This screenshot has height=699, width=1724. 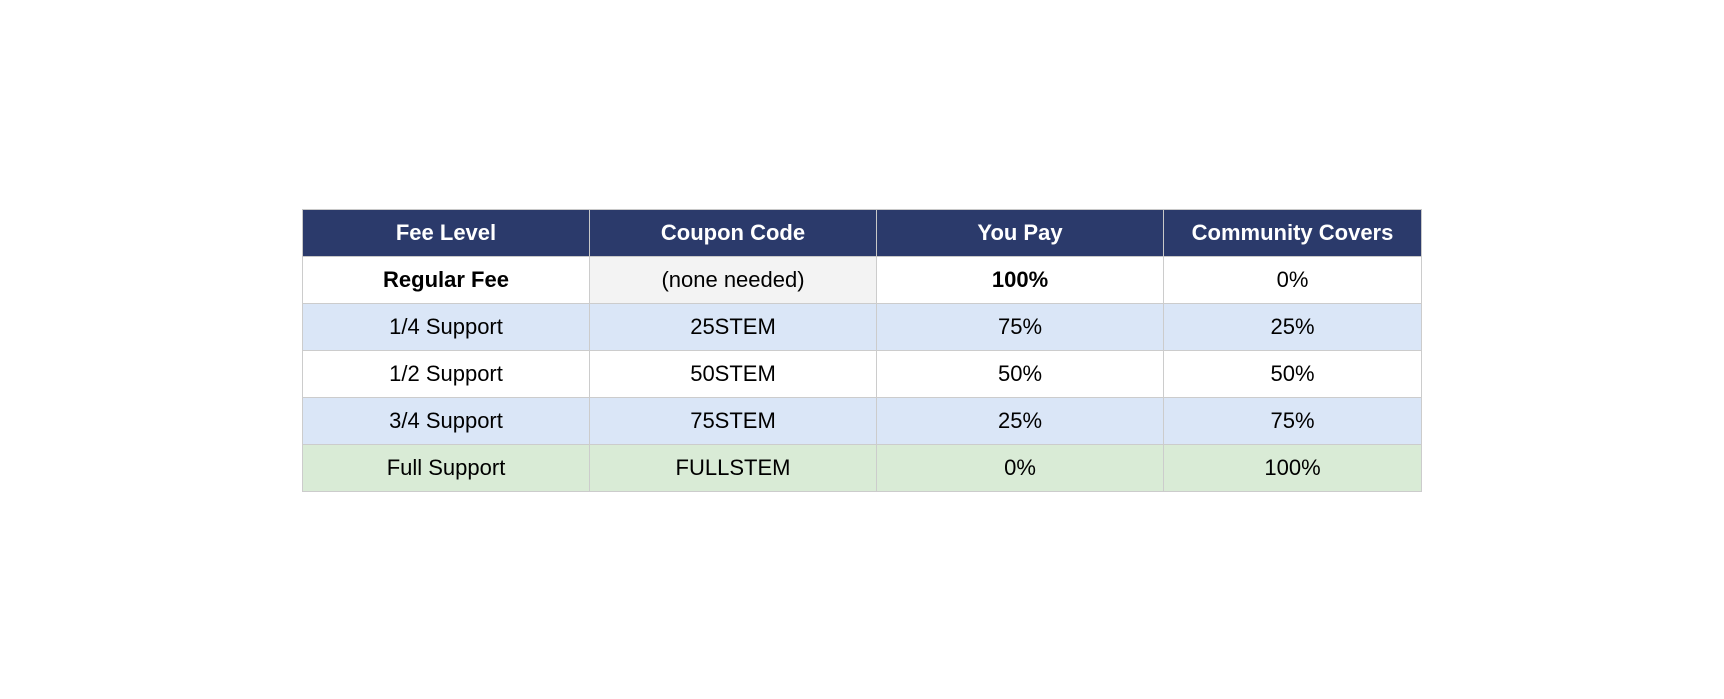 I want to click on table-cell: 50STEM, so click(x=733, y=374).